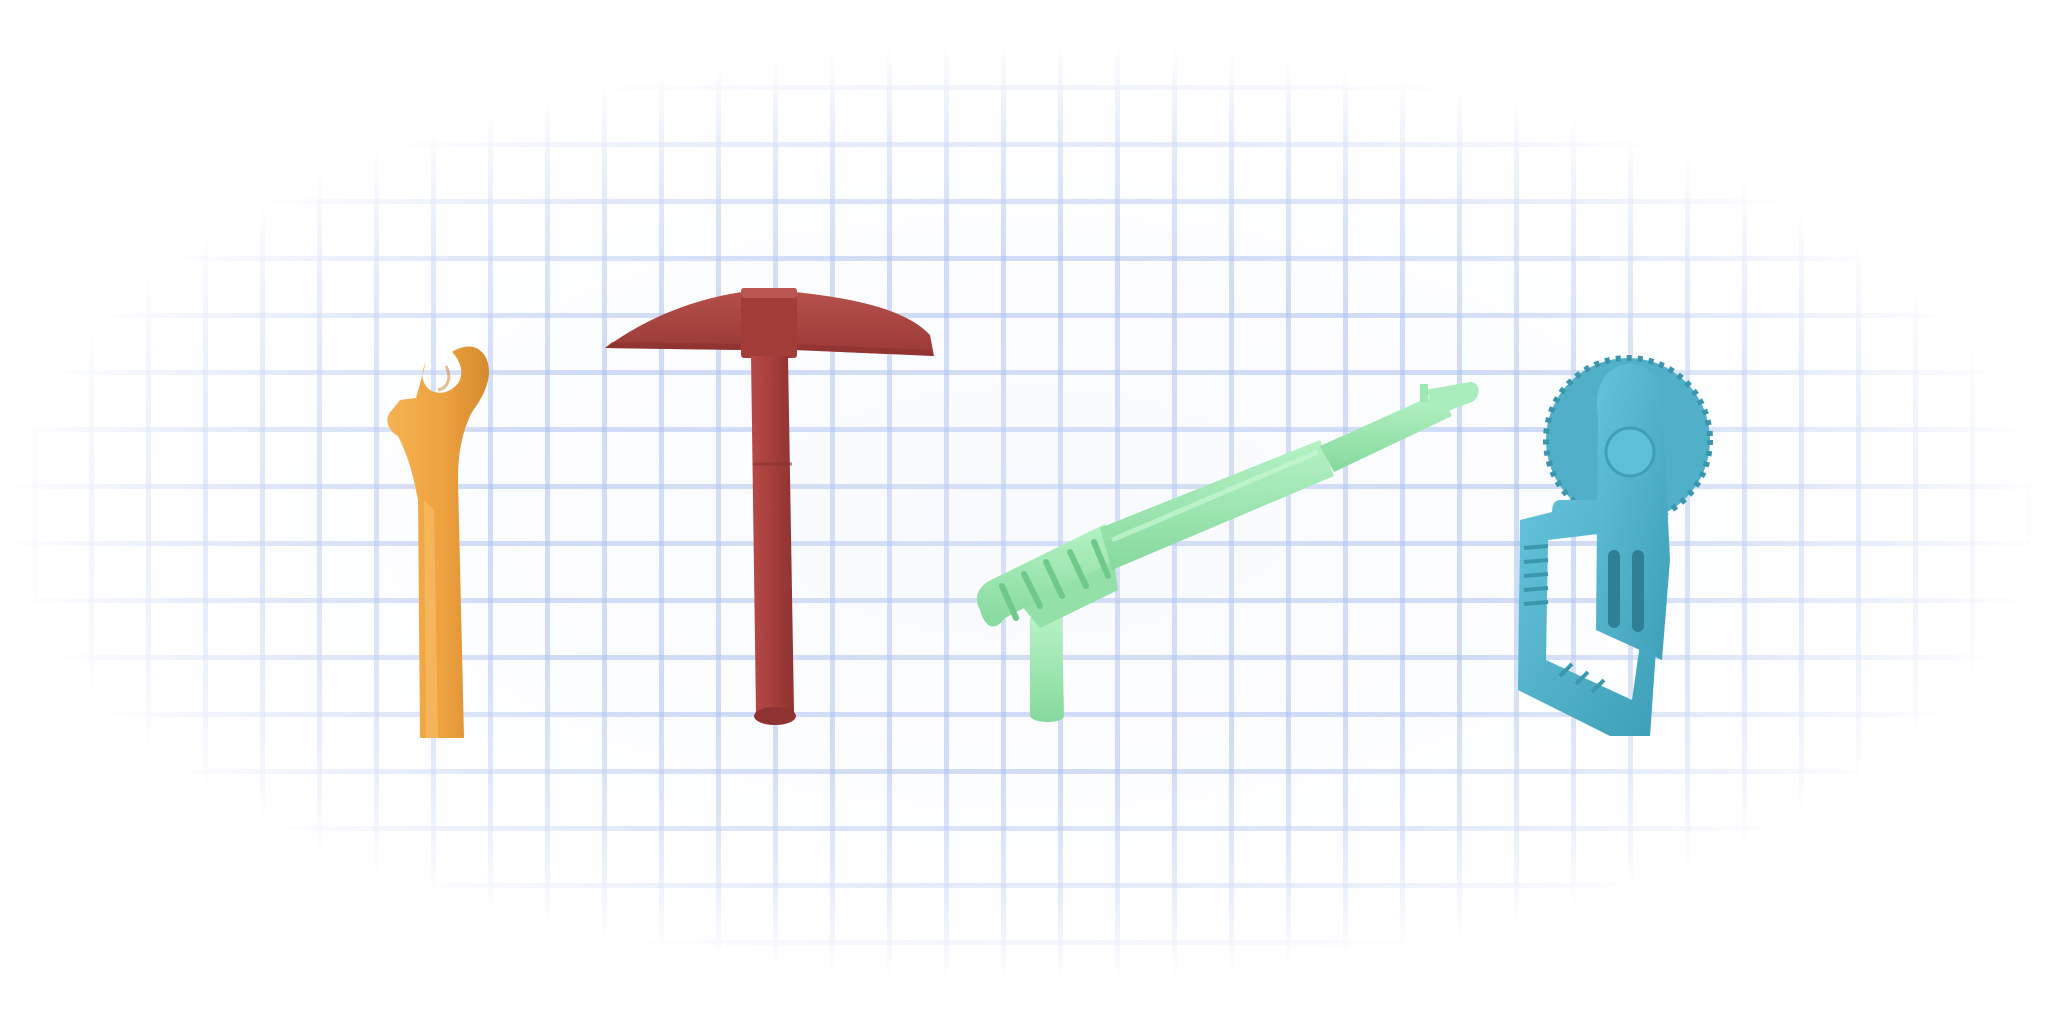  What do you see at coordinates (1615, 545) in the screenshot?
I see `circular-saw-icon` at bounding box center [1615, 545].